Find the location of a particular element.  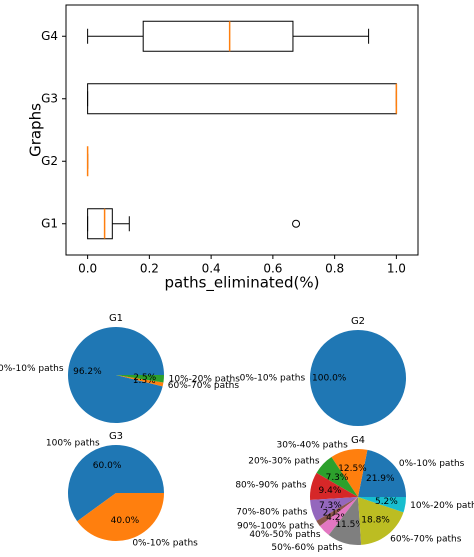

x-tick-label: 0.8 is located at coordinates (334, 269).